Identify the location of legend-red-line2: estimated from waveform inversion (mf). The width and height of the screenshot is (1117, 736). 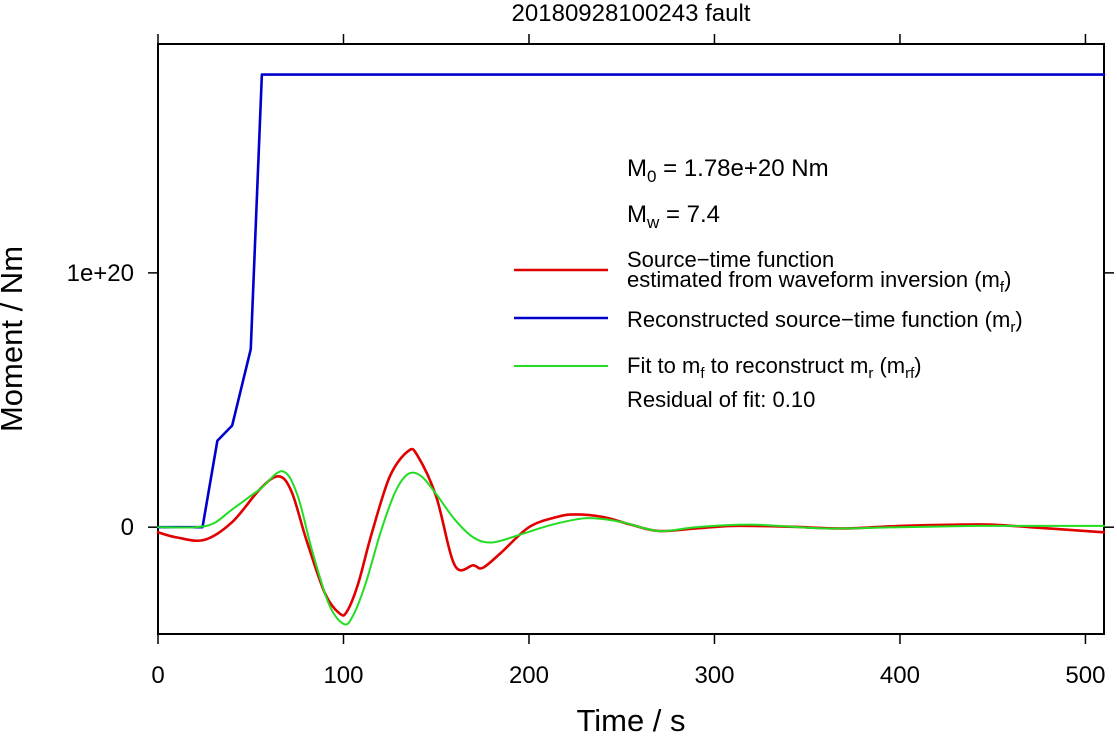
(819, 281).